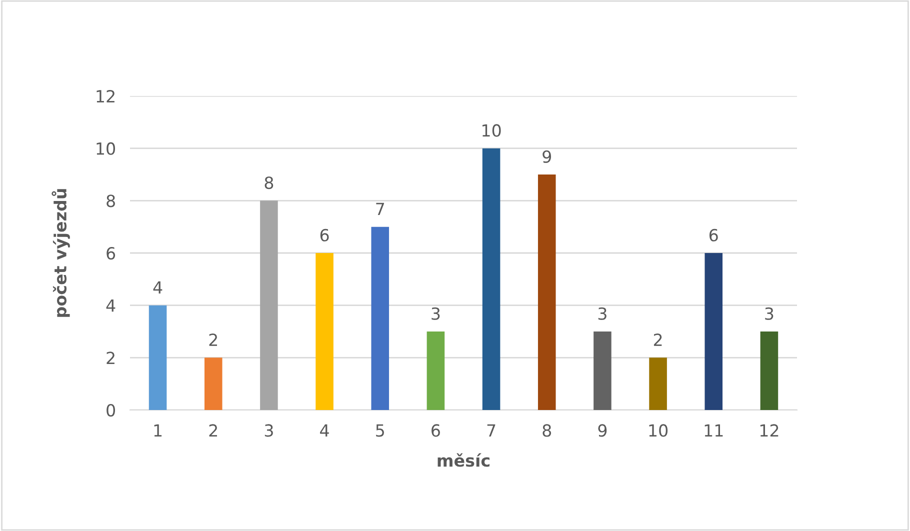  Describe the element at coordinates (213, 430) in the screenshot. I see `x-tick-label: 2` at that location.